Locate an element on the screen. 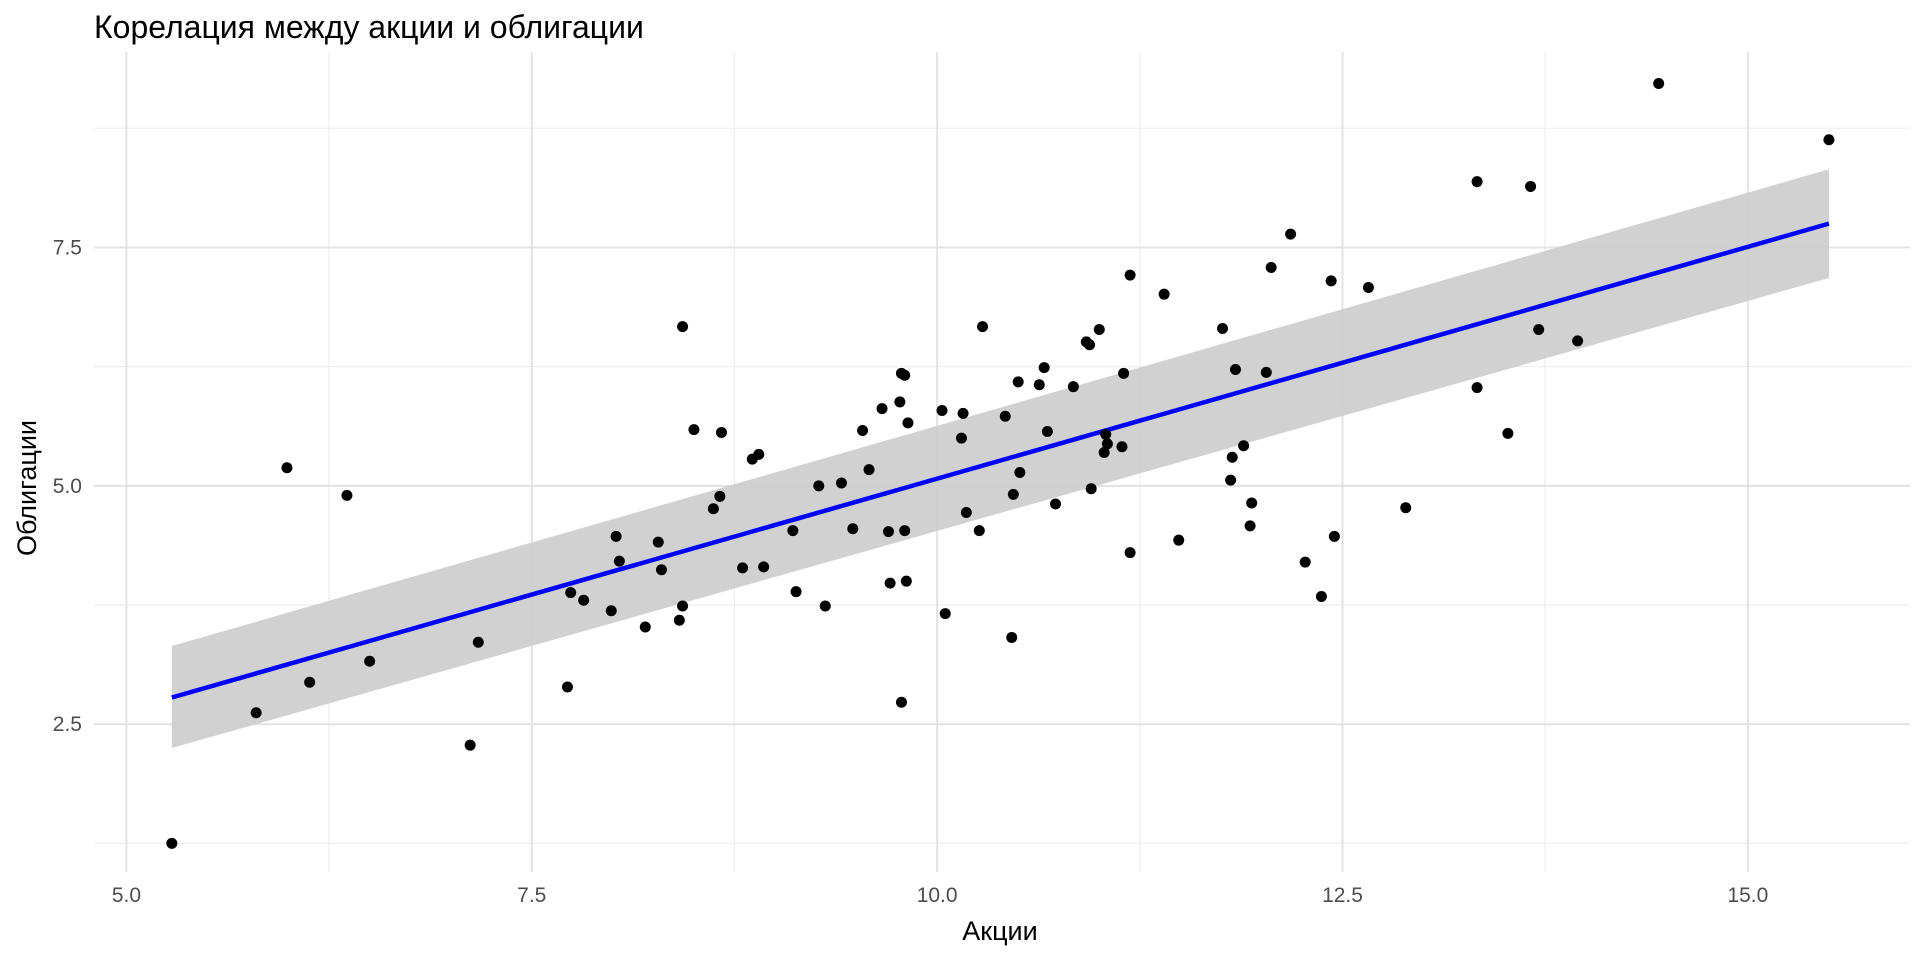 The width and height of the screenshot is (1920, 960). x-axis-title: Акции is located at coordinates (999, 931).